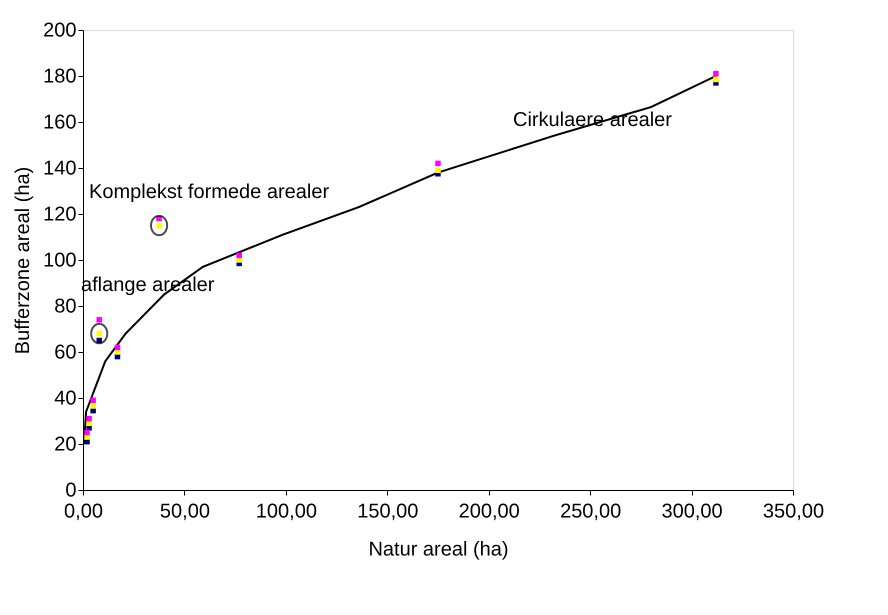 Image resolution: width=888 pixels, height=615 pixels. I want to click on y-tick-label: 80, so click(65, 307).